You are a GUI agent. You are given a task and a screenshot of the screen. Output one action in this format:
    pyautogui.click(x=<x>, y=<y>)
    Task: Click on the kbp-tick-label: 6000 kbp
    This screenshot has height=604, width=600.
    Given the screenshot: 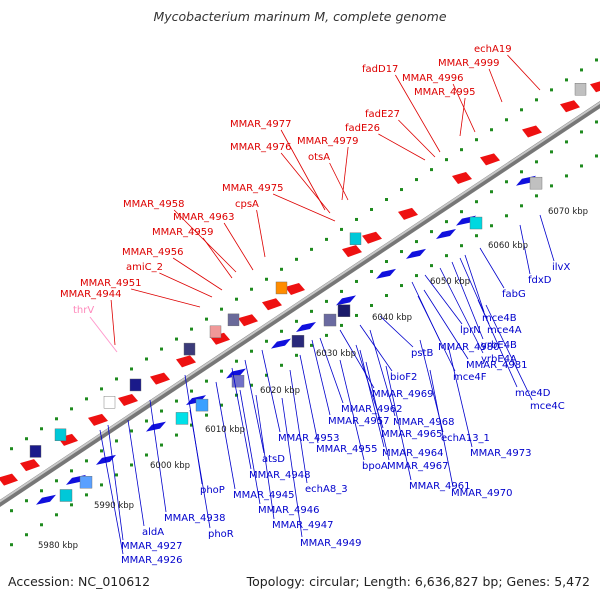 What is the action you would take?
    pyautogui.click(x=170, y=466)
    